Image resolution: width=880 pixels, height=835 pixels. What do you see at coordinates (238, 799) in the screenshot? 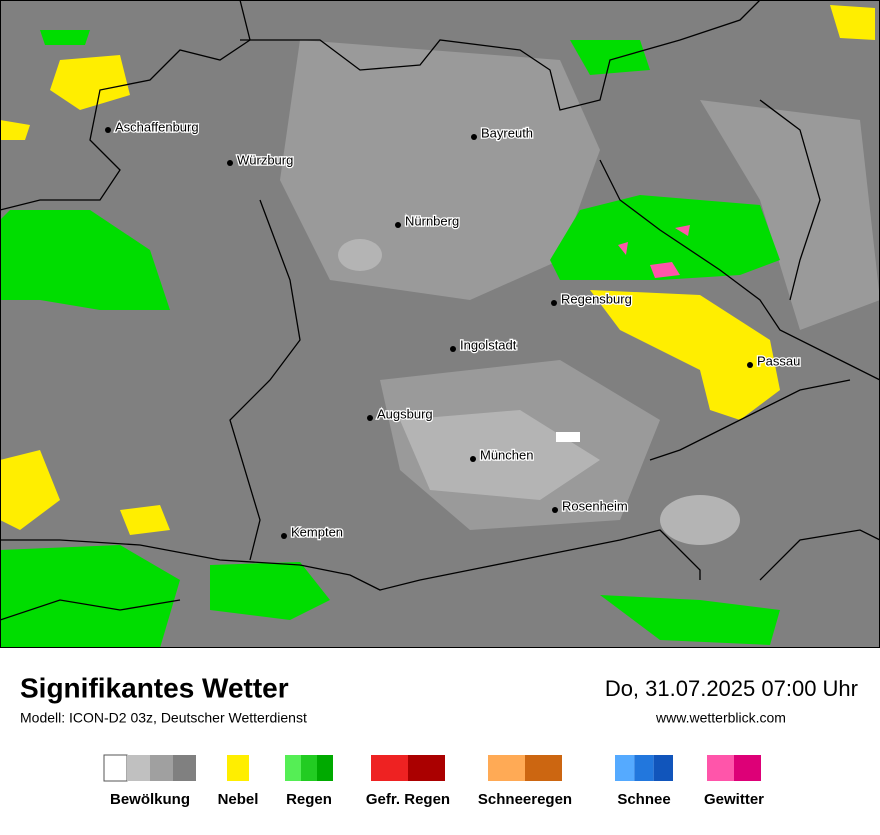
I see `legend-label: Nebel` at bounding box center [238, 799].